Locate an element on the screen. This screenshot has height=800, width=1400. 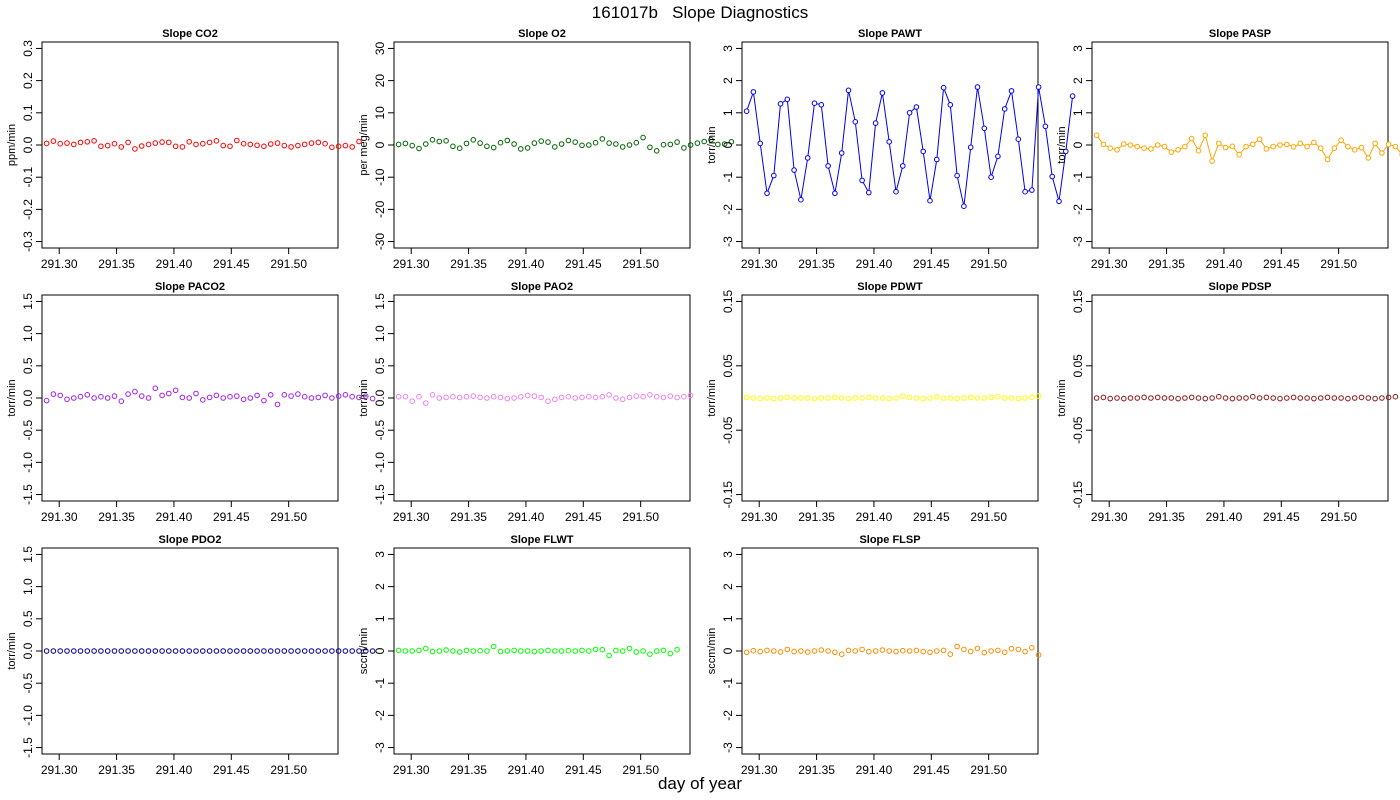
y-tick-label: -0.05 is located at coordinates (728, 430).